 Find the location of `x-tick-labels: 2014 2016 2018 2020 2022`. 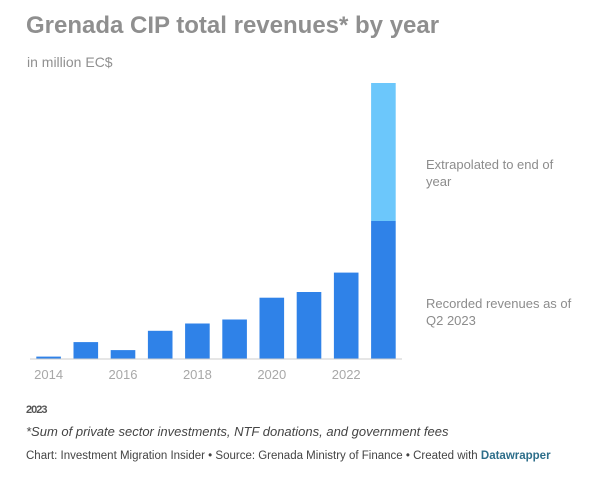

x-tick-labels: 2014 2016 2018 2020 2022 is located at coordinates (197, 374).